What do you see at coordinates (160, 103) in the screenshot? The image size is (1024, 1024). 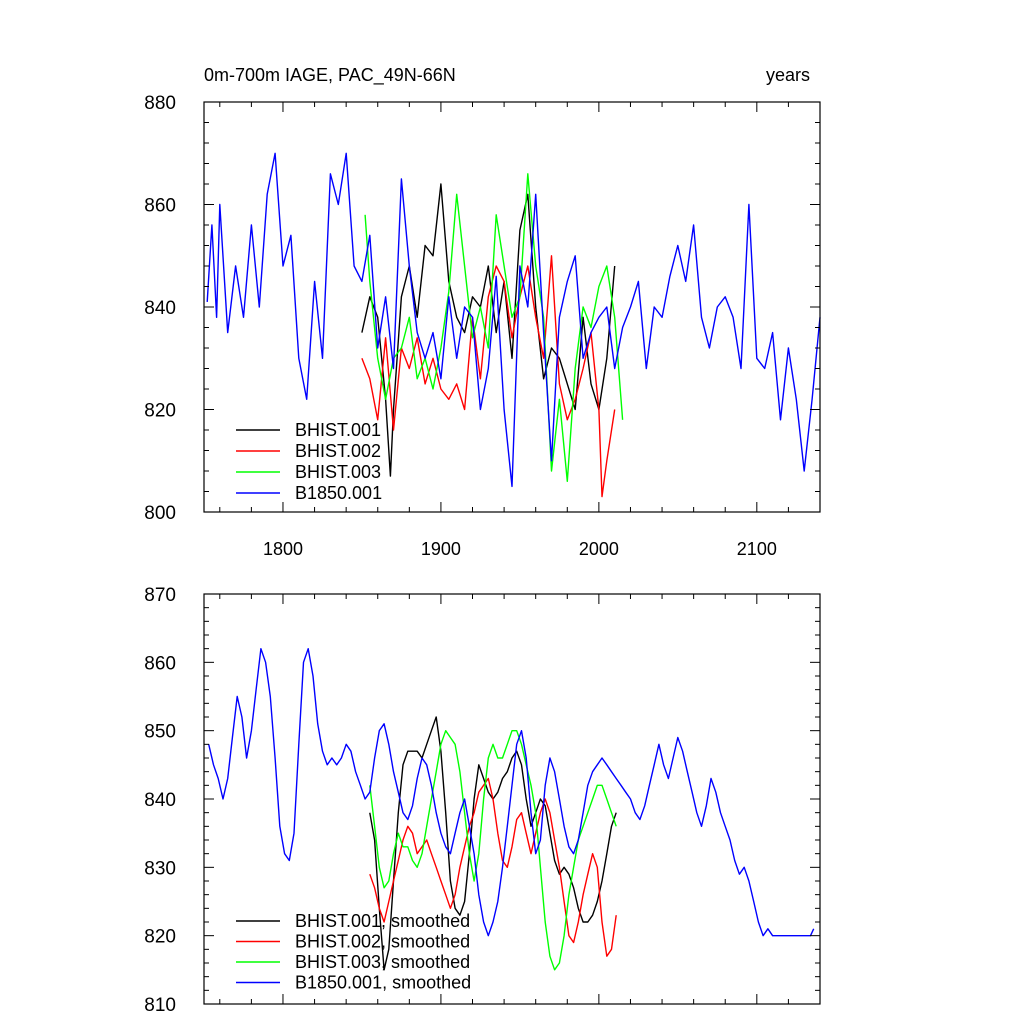 I see `y-tick-label: 880` at bounding box center [160, 103].